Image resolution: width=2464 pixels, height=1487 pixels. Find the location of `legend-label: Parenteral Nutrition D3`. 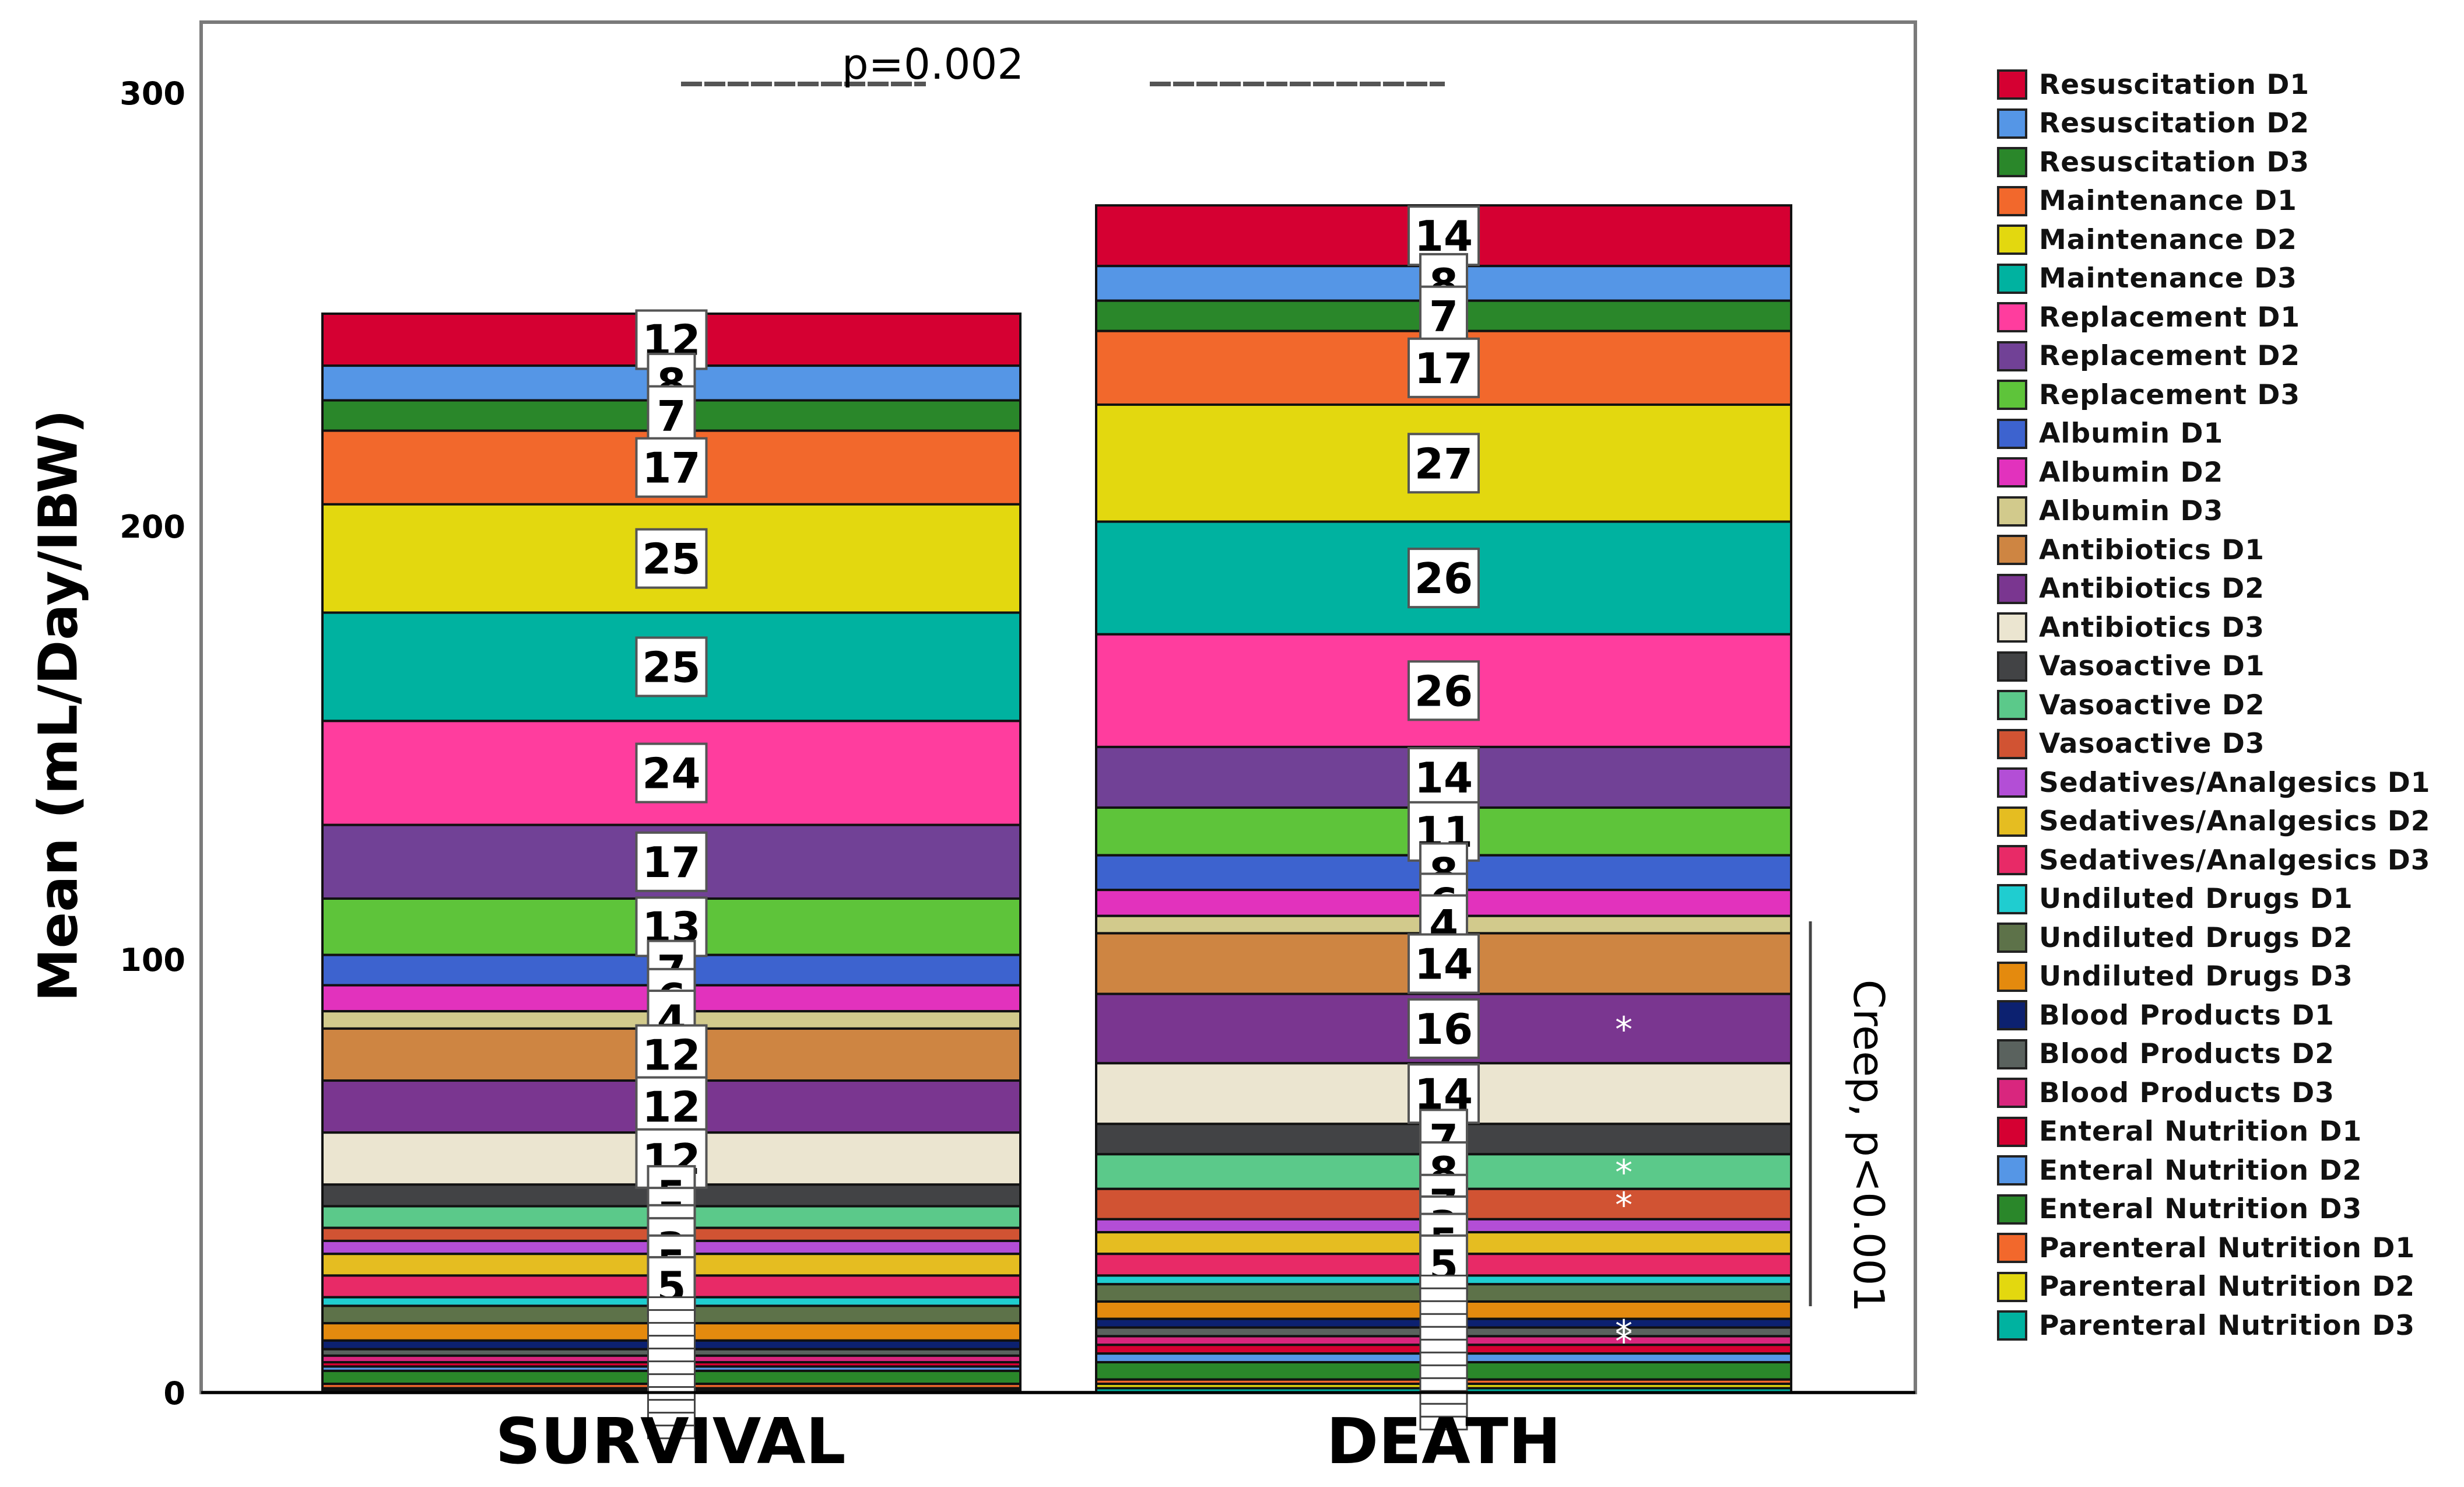

legend-label: Parenteral Nutrition D3 is located at coordinates (2227, 1325).